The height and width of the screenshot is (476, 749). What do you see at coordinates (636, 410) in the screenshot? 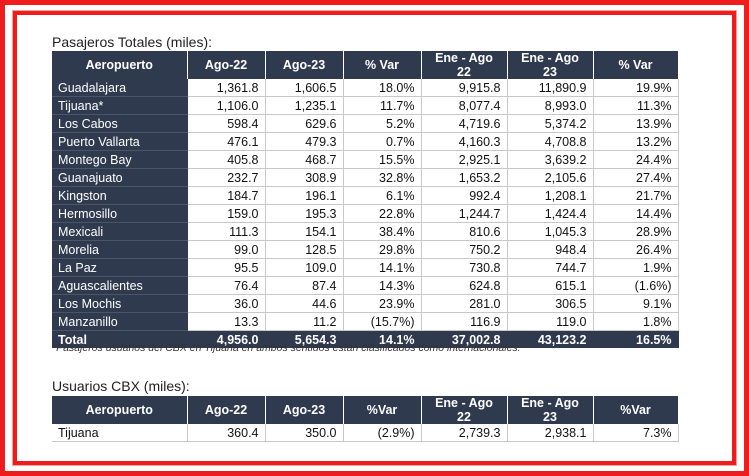
I see `header-var-ytd: %Var` at bounding box center [636, 410].